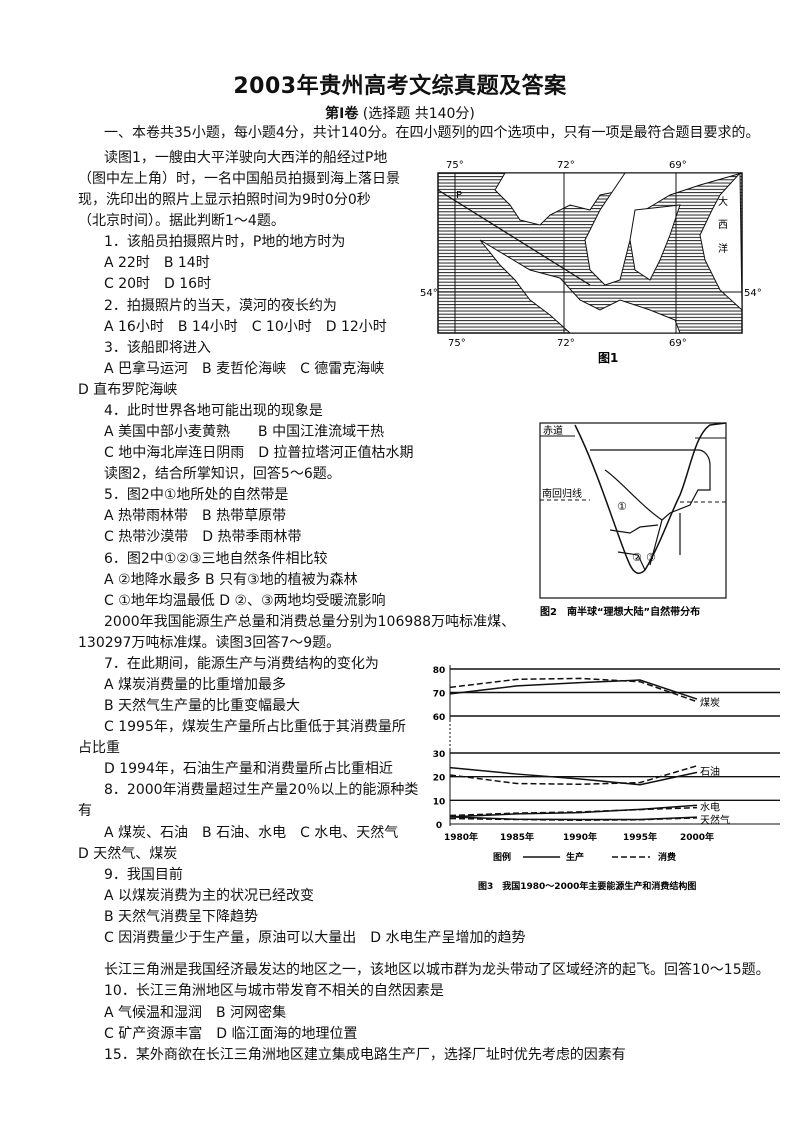  I want to click on tropic-label: 南回归线, so click(562, 493).